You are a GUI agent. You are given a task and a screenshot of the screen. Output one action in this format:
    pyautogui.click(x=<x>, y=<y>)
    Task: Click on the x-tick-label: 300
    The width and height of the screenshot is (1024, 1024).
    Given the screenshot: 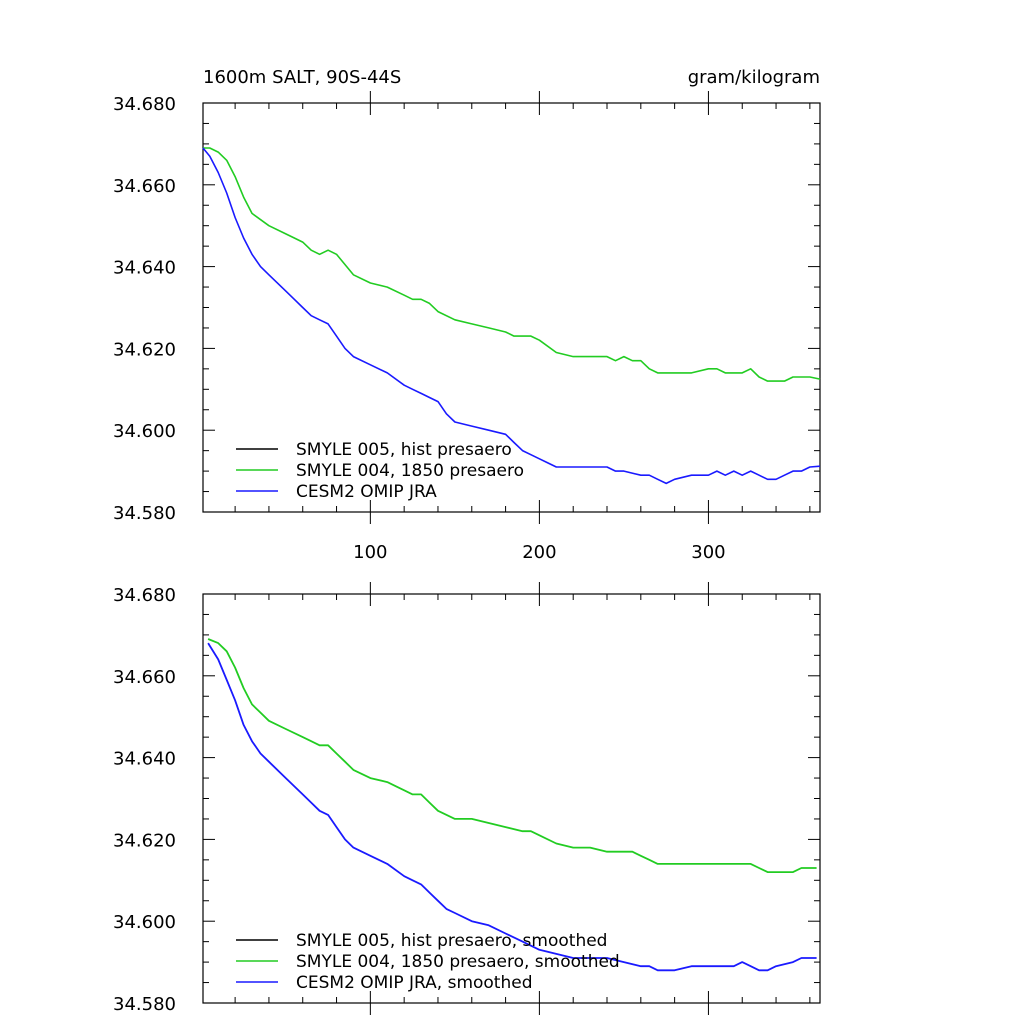 What is the action you would take?
    pyautogui.click(x=708, y=552)
    